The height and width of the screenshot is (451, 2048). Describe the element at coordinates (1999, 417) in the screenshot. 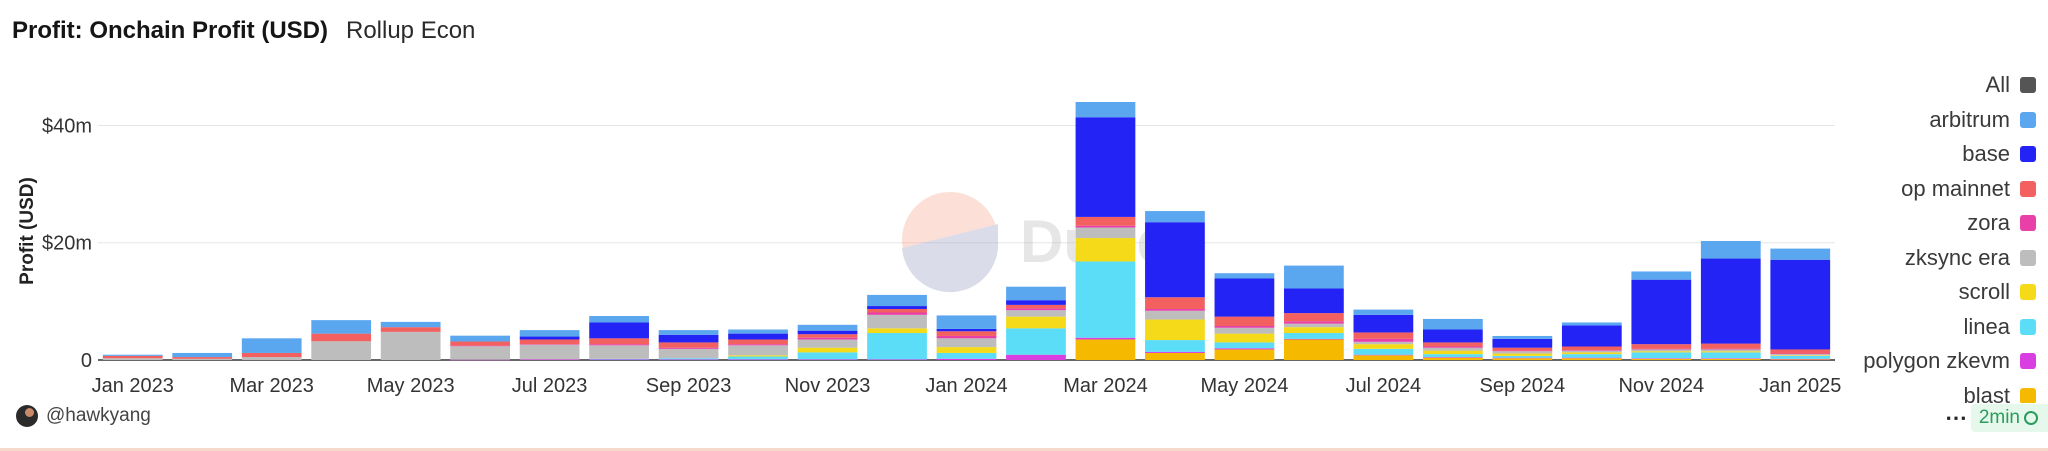

I see `refresh-time: 2min` at that location.